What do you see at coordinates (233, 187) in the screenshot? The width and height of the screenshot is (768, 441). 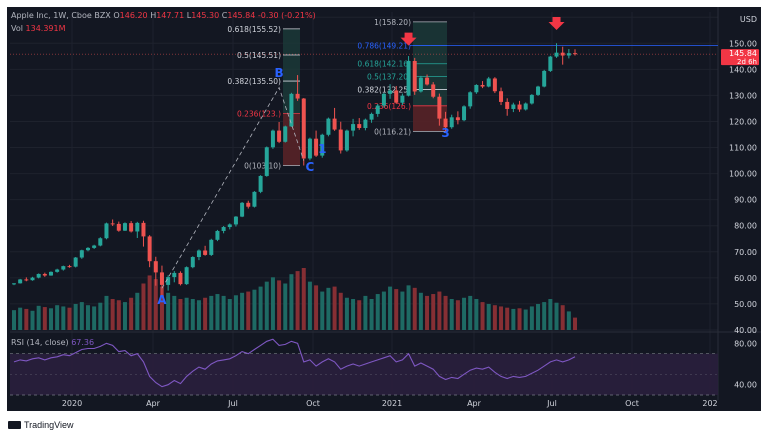 I see `elliott-wave-path` at bounding box center [233, 187].